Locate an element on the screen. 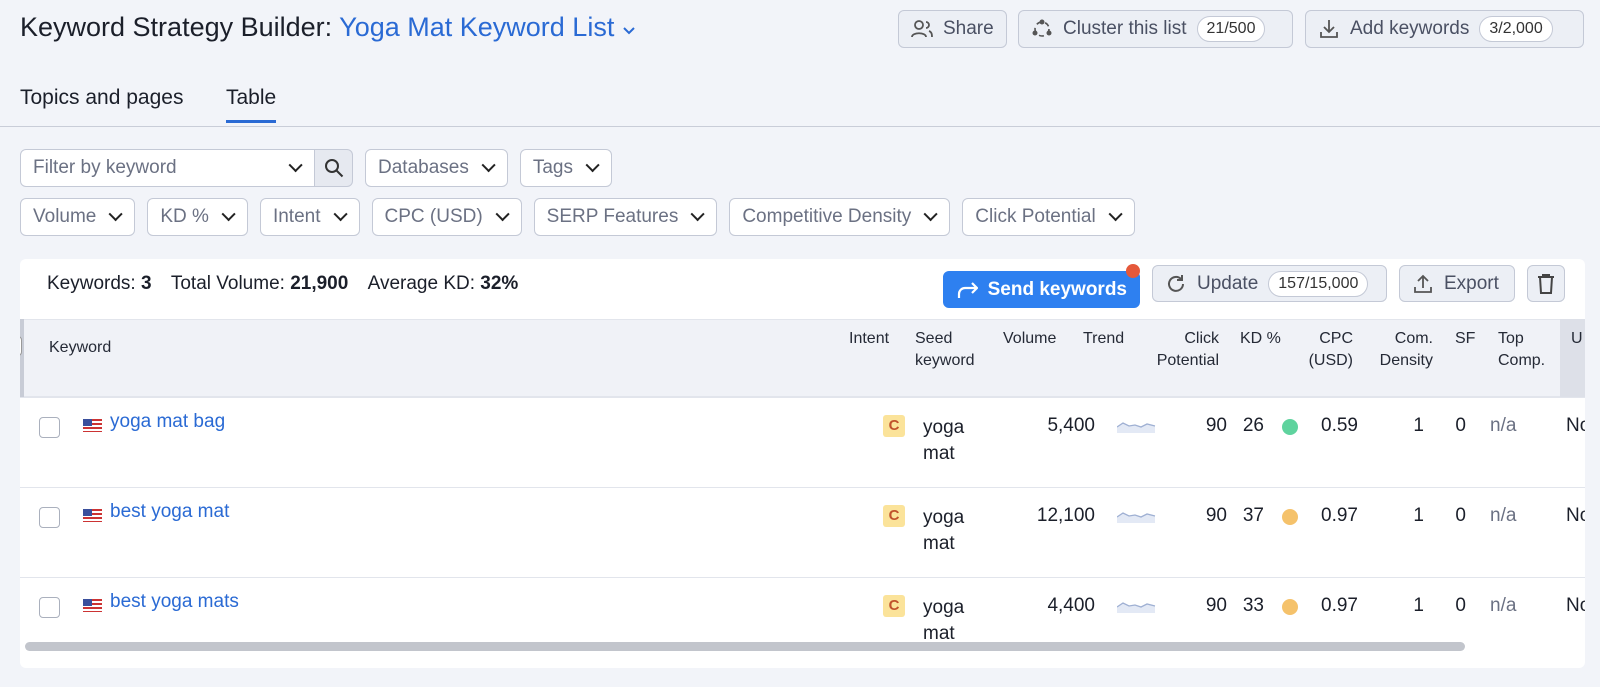 This screenshot has width=1600, height=687. filter-row: Filter by keyword Databases Tags is located at coordinates (316, 168).